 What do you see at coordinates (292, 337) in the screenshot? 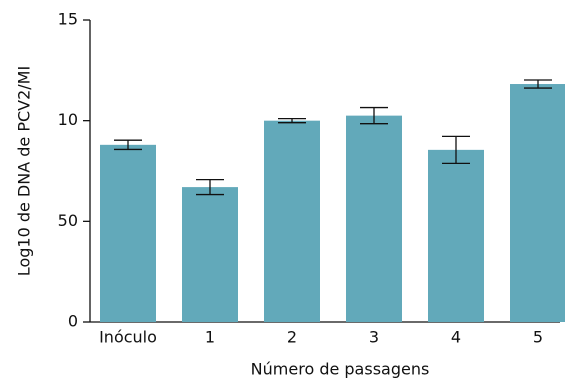
I see `x-tick-label: 2` at bounding box center [292, 337].